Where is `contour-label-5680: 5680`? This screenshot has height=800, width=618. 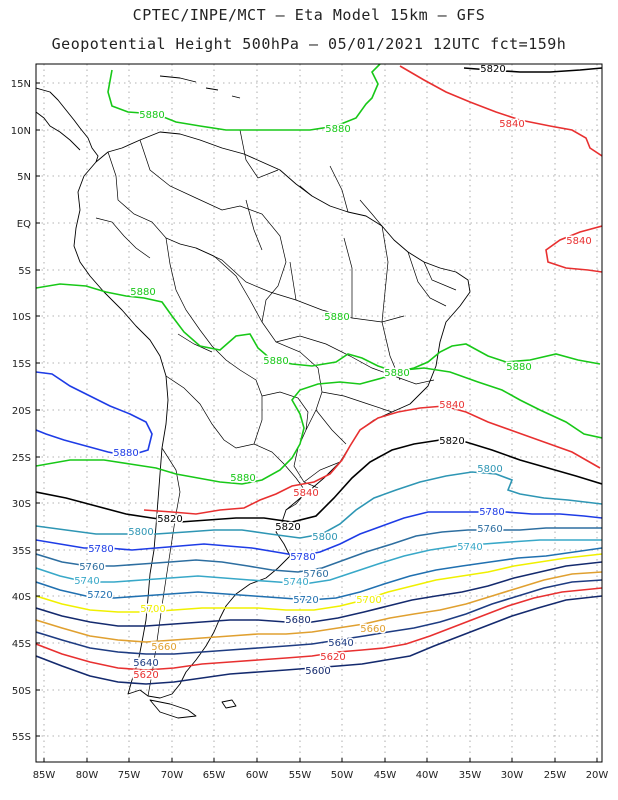
contour-label-5680: 5680 is located at coordinates (297, 620).